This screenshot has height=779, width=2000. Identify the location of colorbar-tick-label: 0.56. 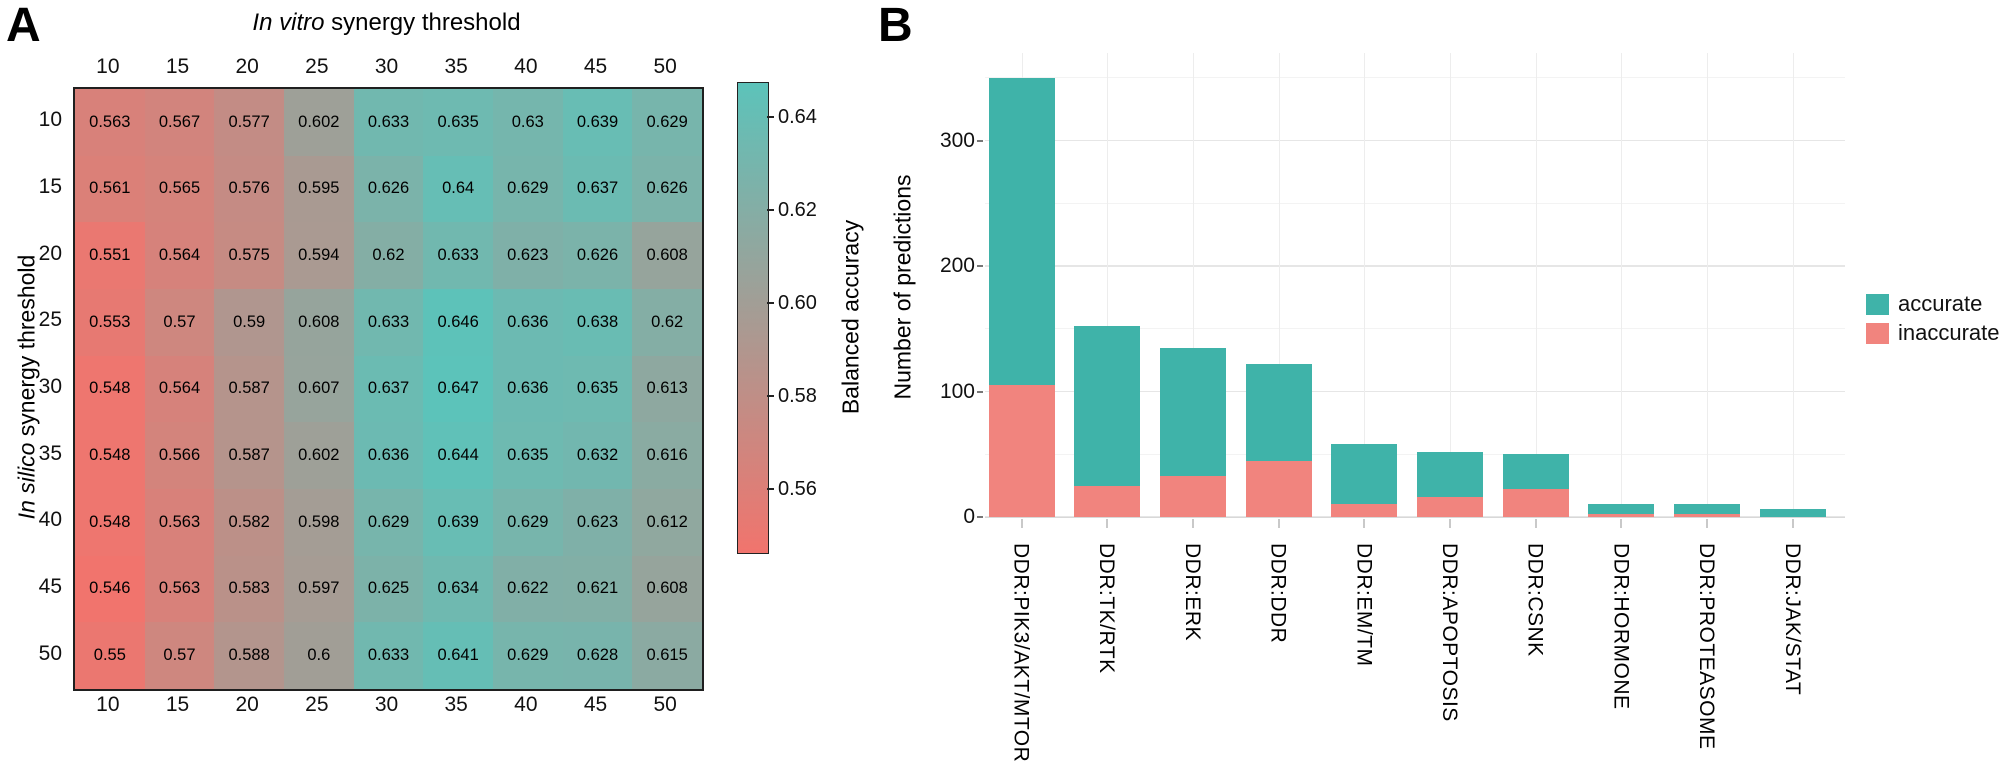
(797, 489).